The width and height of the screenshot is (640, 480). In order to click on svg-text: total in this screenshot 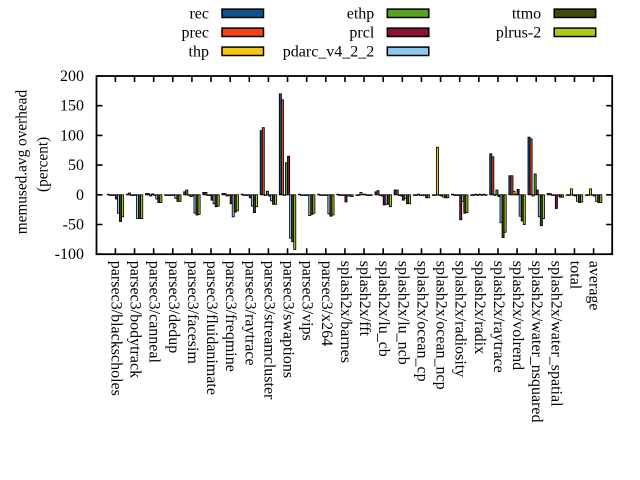, I will do `click(574, 275)`.